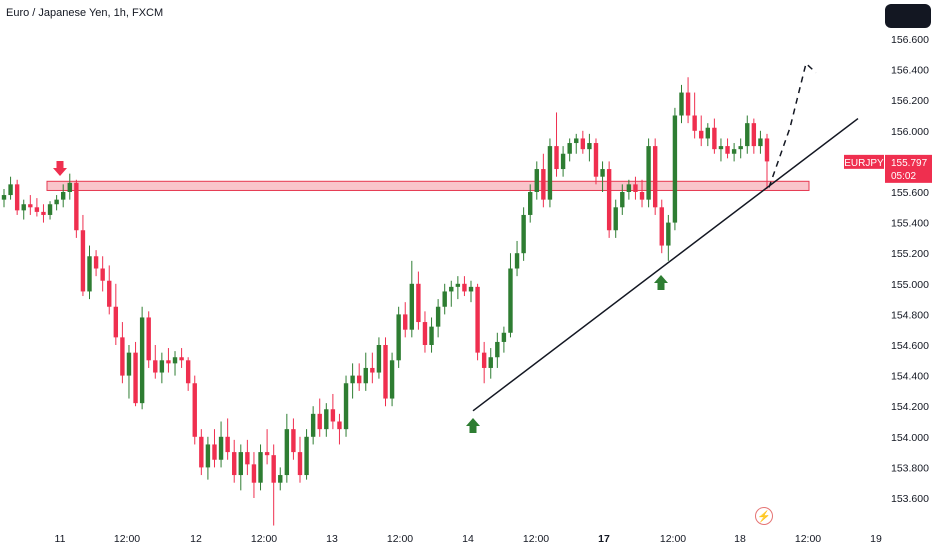 This screenshot has width=932, height=550. I want to click on toolbar-button, so click(908, 16).